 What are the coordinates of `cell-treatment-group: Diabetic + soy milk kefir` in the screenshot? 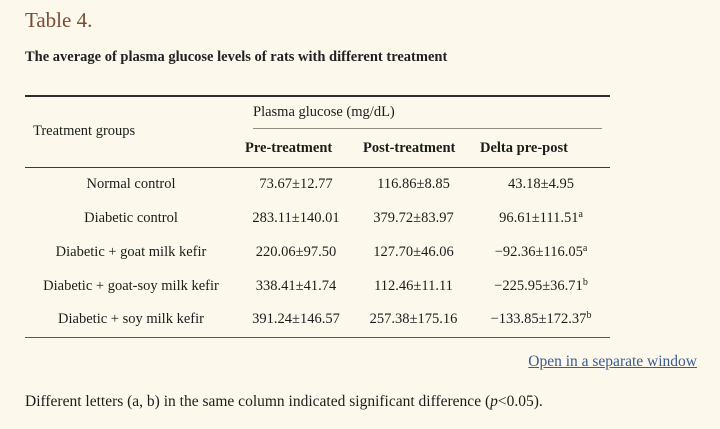 It's located at (131, 319).